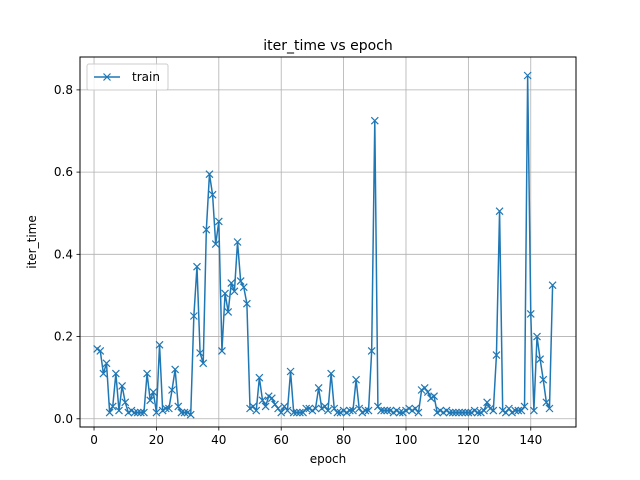  What do you see at coordinates (343, 440) in the screenshot?
I see `x-tick-label: 80` at bounding box center [343, 440].